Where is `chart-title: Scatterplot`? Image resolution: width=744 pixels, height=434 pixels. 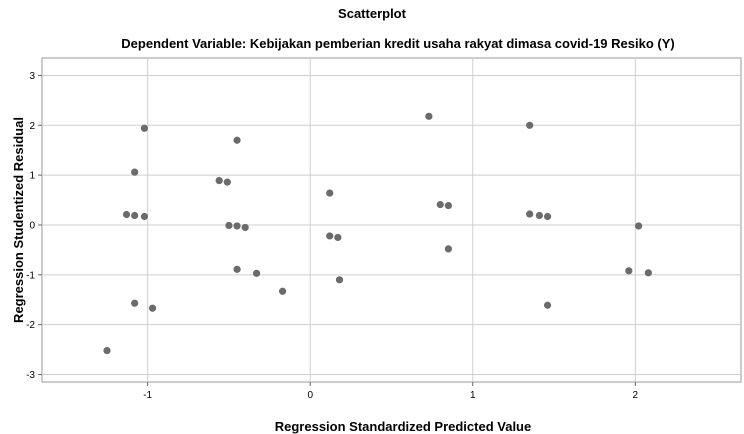 chart-title: Scatterplot is located at coordinates (372, 13).